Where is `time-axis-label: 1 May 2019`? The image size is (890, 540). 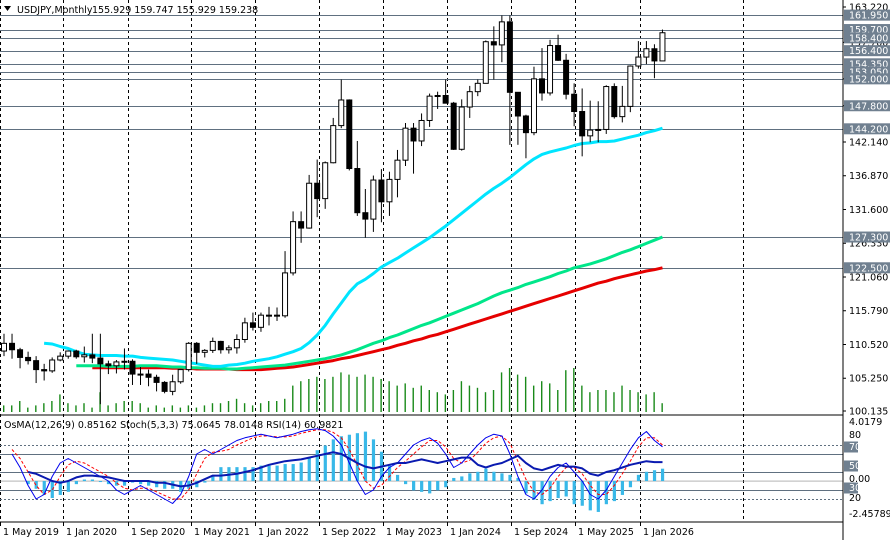 time-axis-label: 1 May 2019 is located at coordinates (31, 532).